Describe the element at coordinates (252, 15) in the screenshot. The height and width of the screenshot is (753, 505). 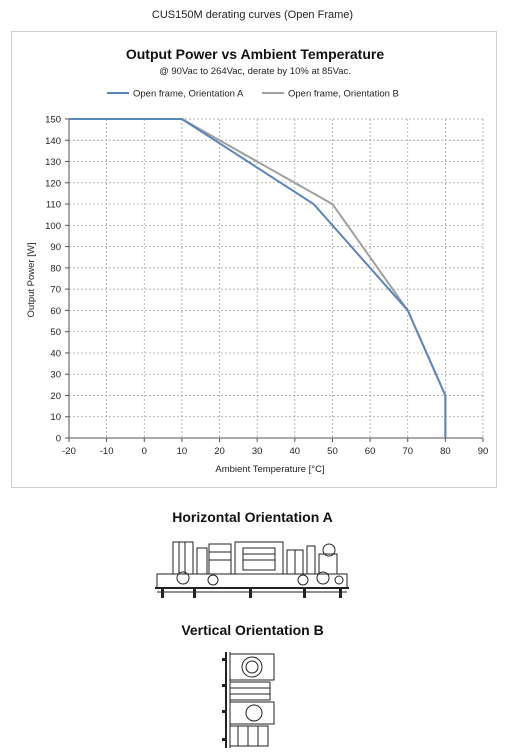
I see `document-title: CUS150M derating curves (Open Frame)` at that location.